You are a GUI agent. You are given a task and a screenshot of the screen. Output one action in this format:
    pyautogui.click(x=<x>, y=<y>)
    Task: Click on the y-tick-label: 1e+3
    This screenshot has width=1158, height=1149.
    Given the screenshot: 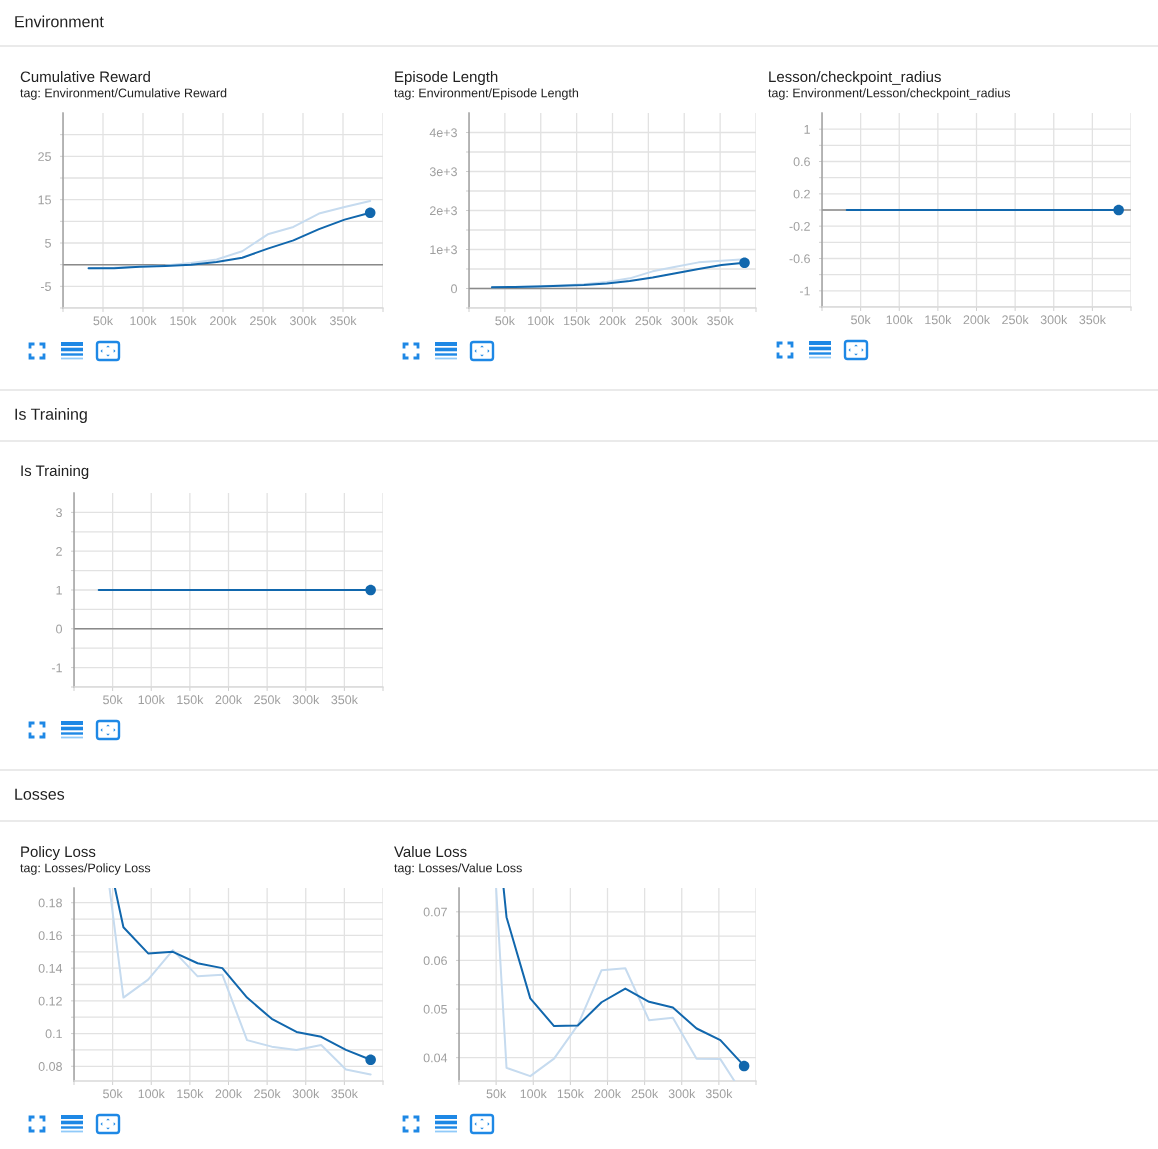 What is the action you would take?
    pyautogui.click(x=443, y=250)
    